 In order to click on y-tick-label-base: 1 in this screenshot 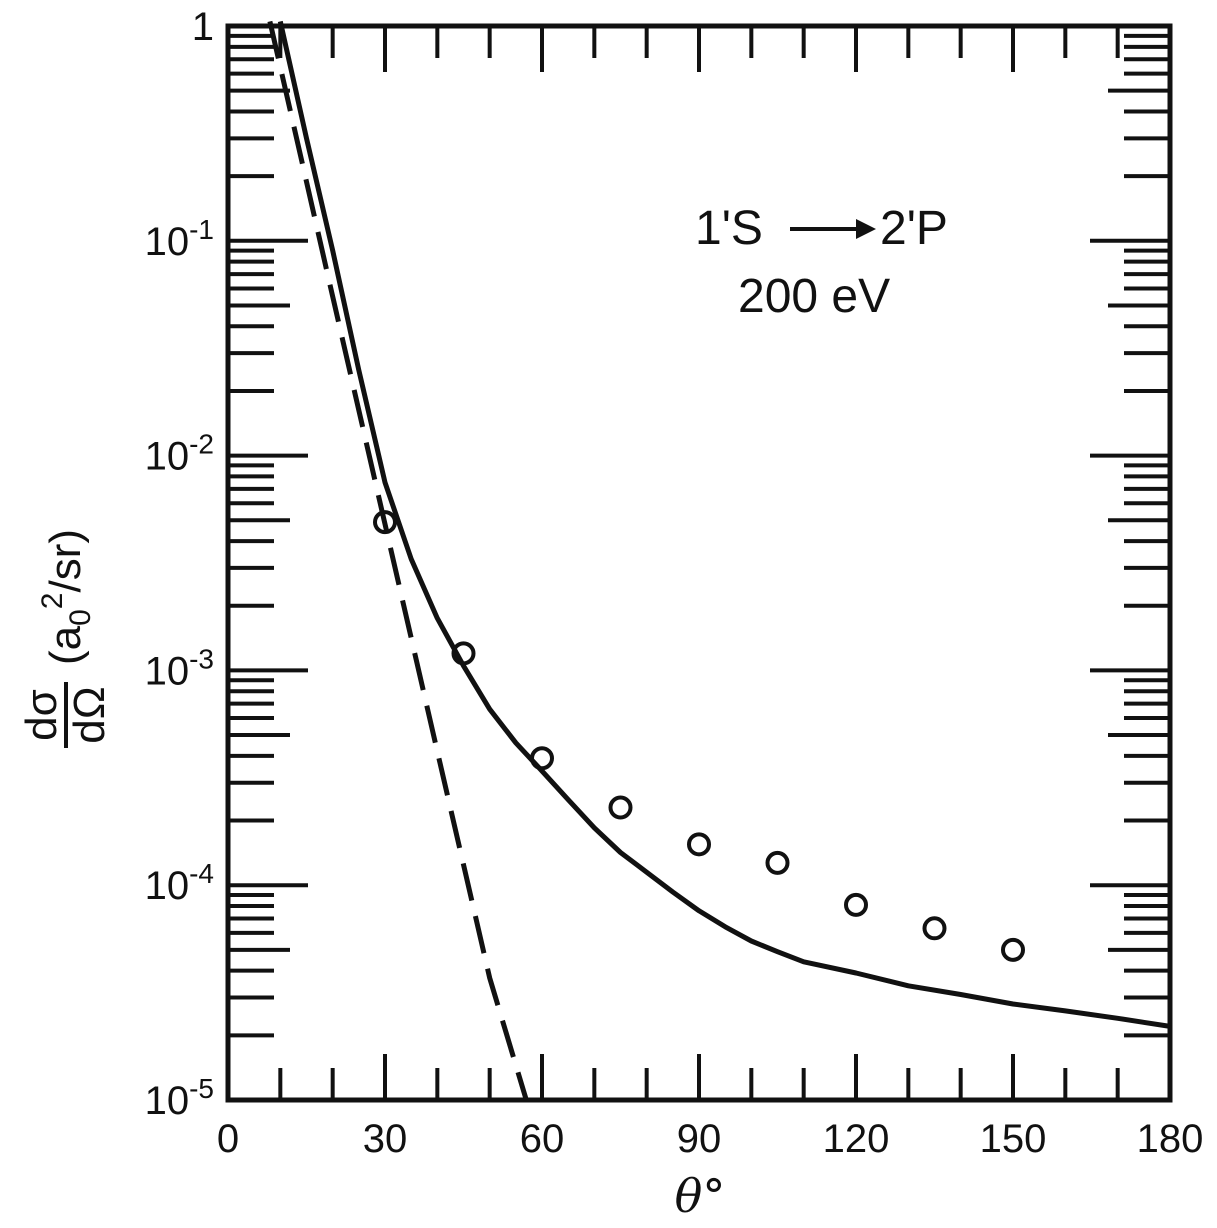, I will do `click(203, 27)`.